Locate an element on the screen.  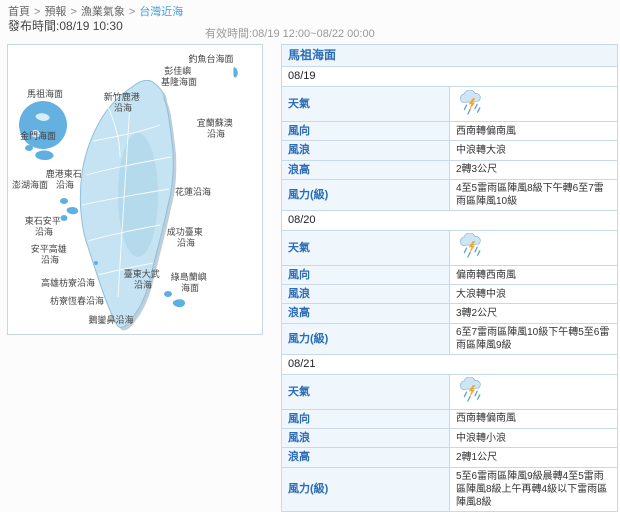
sea-label-line: 基隆海面 is located at coordinates (179, 81).